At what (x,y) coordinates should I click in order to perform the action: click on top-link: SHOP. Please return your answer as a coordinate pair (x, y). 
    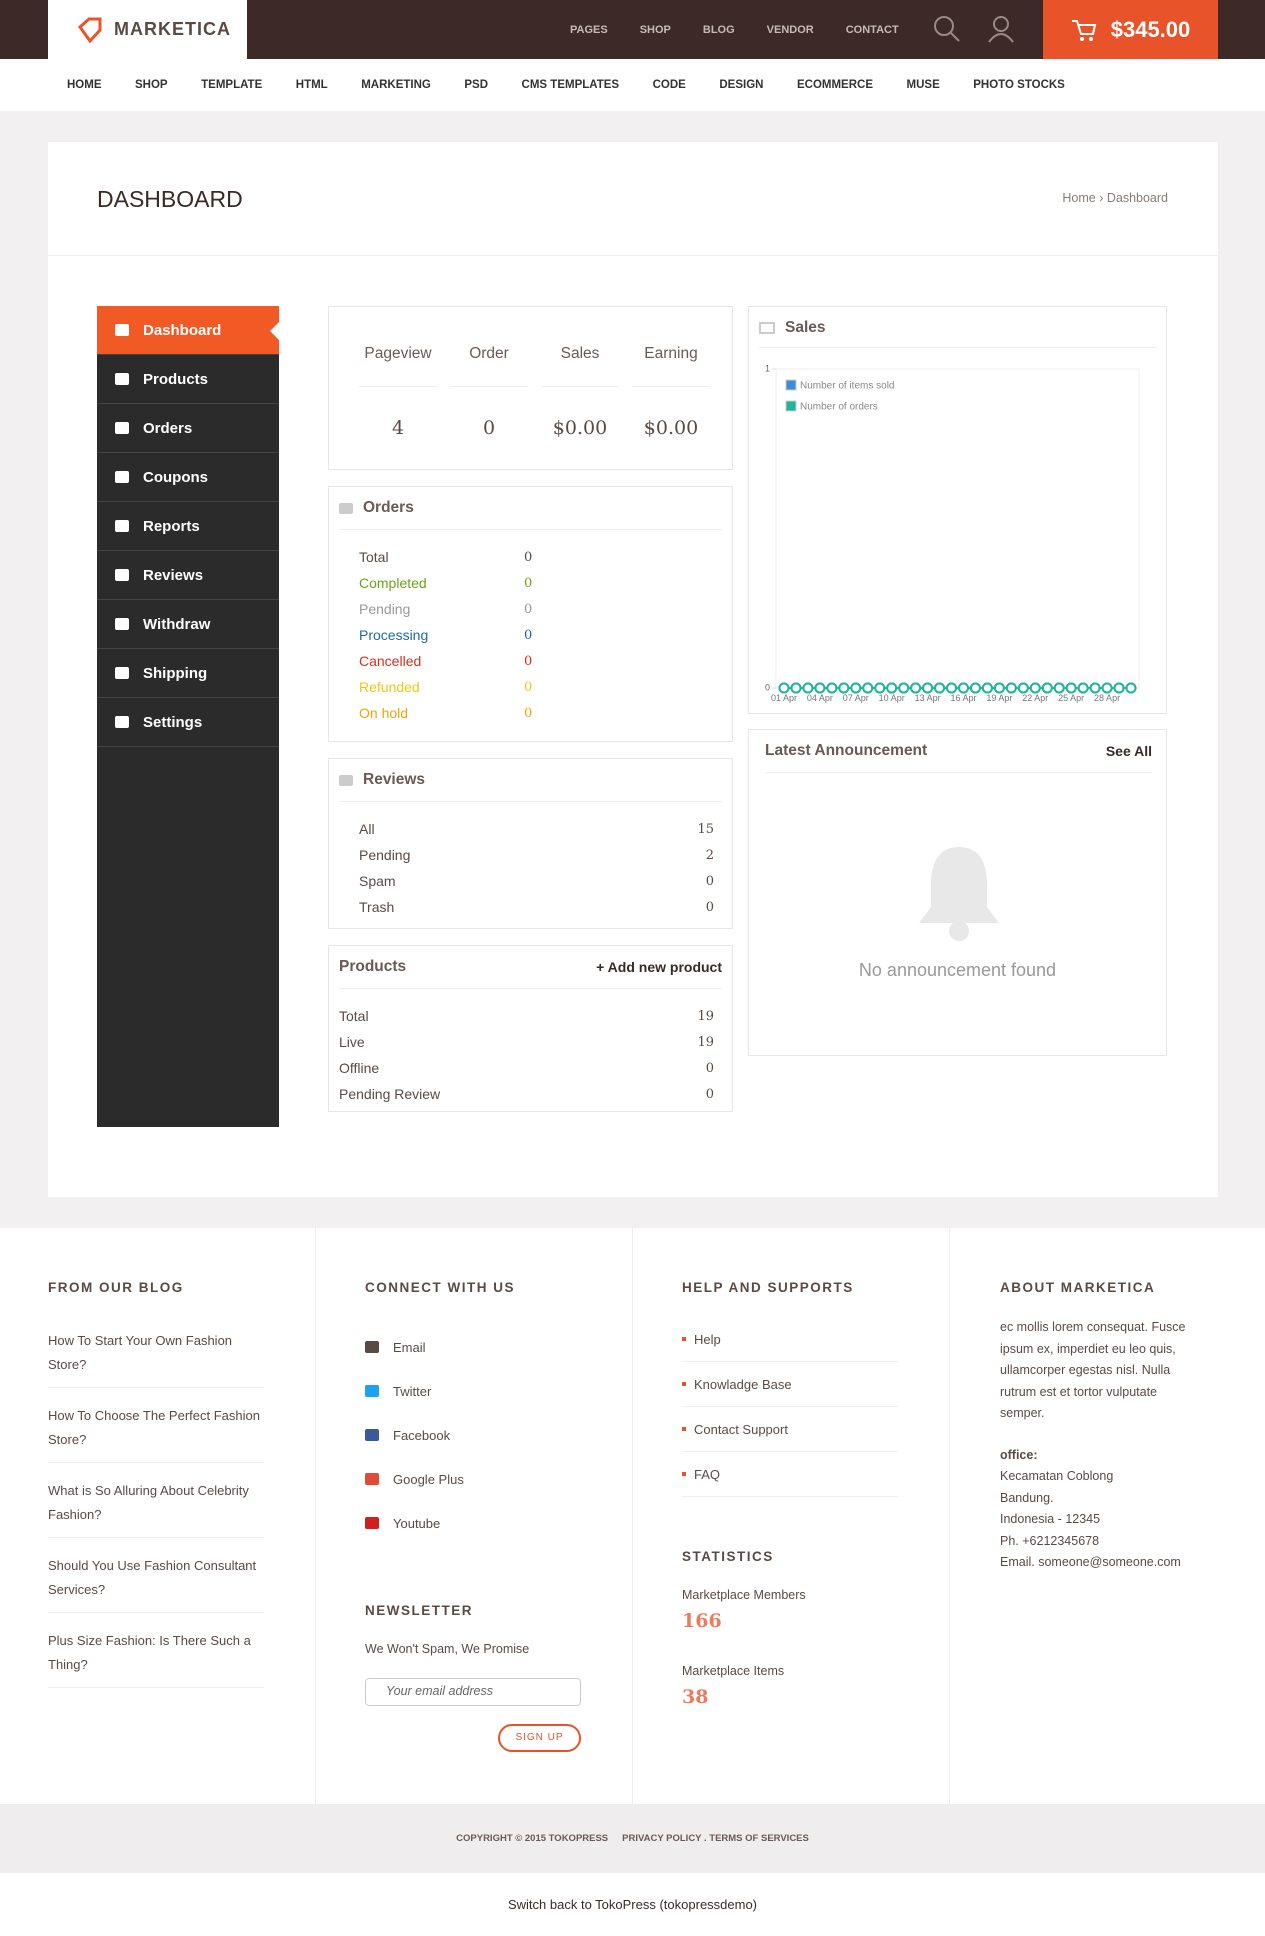
    Looking at the image, I should click on (655, 29).